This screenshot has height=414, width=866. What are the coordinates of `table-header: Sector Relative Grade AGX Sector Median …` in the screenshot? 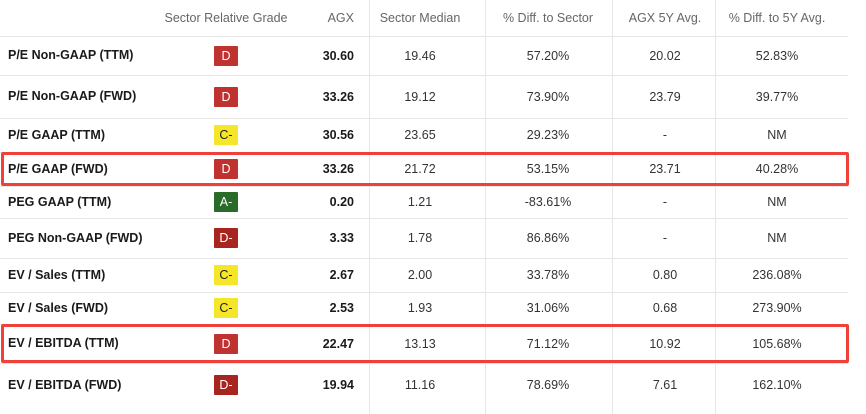 It's located at (433, 18).